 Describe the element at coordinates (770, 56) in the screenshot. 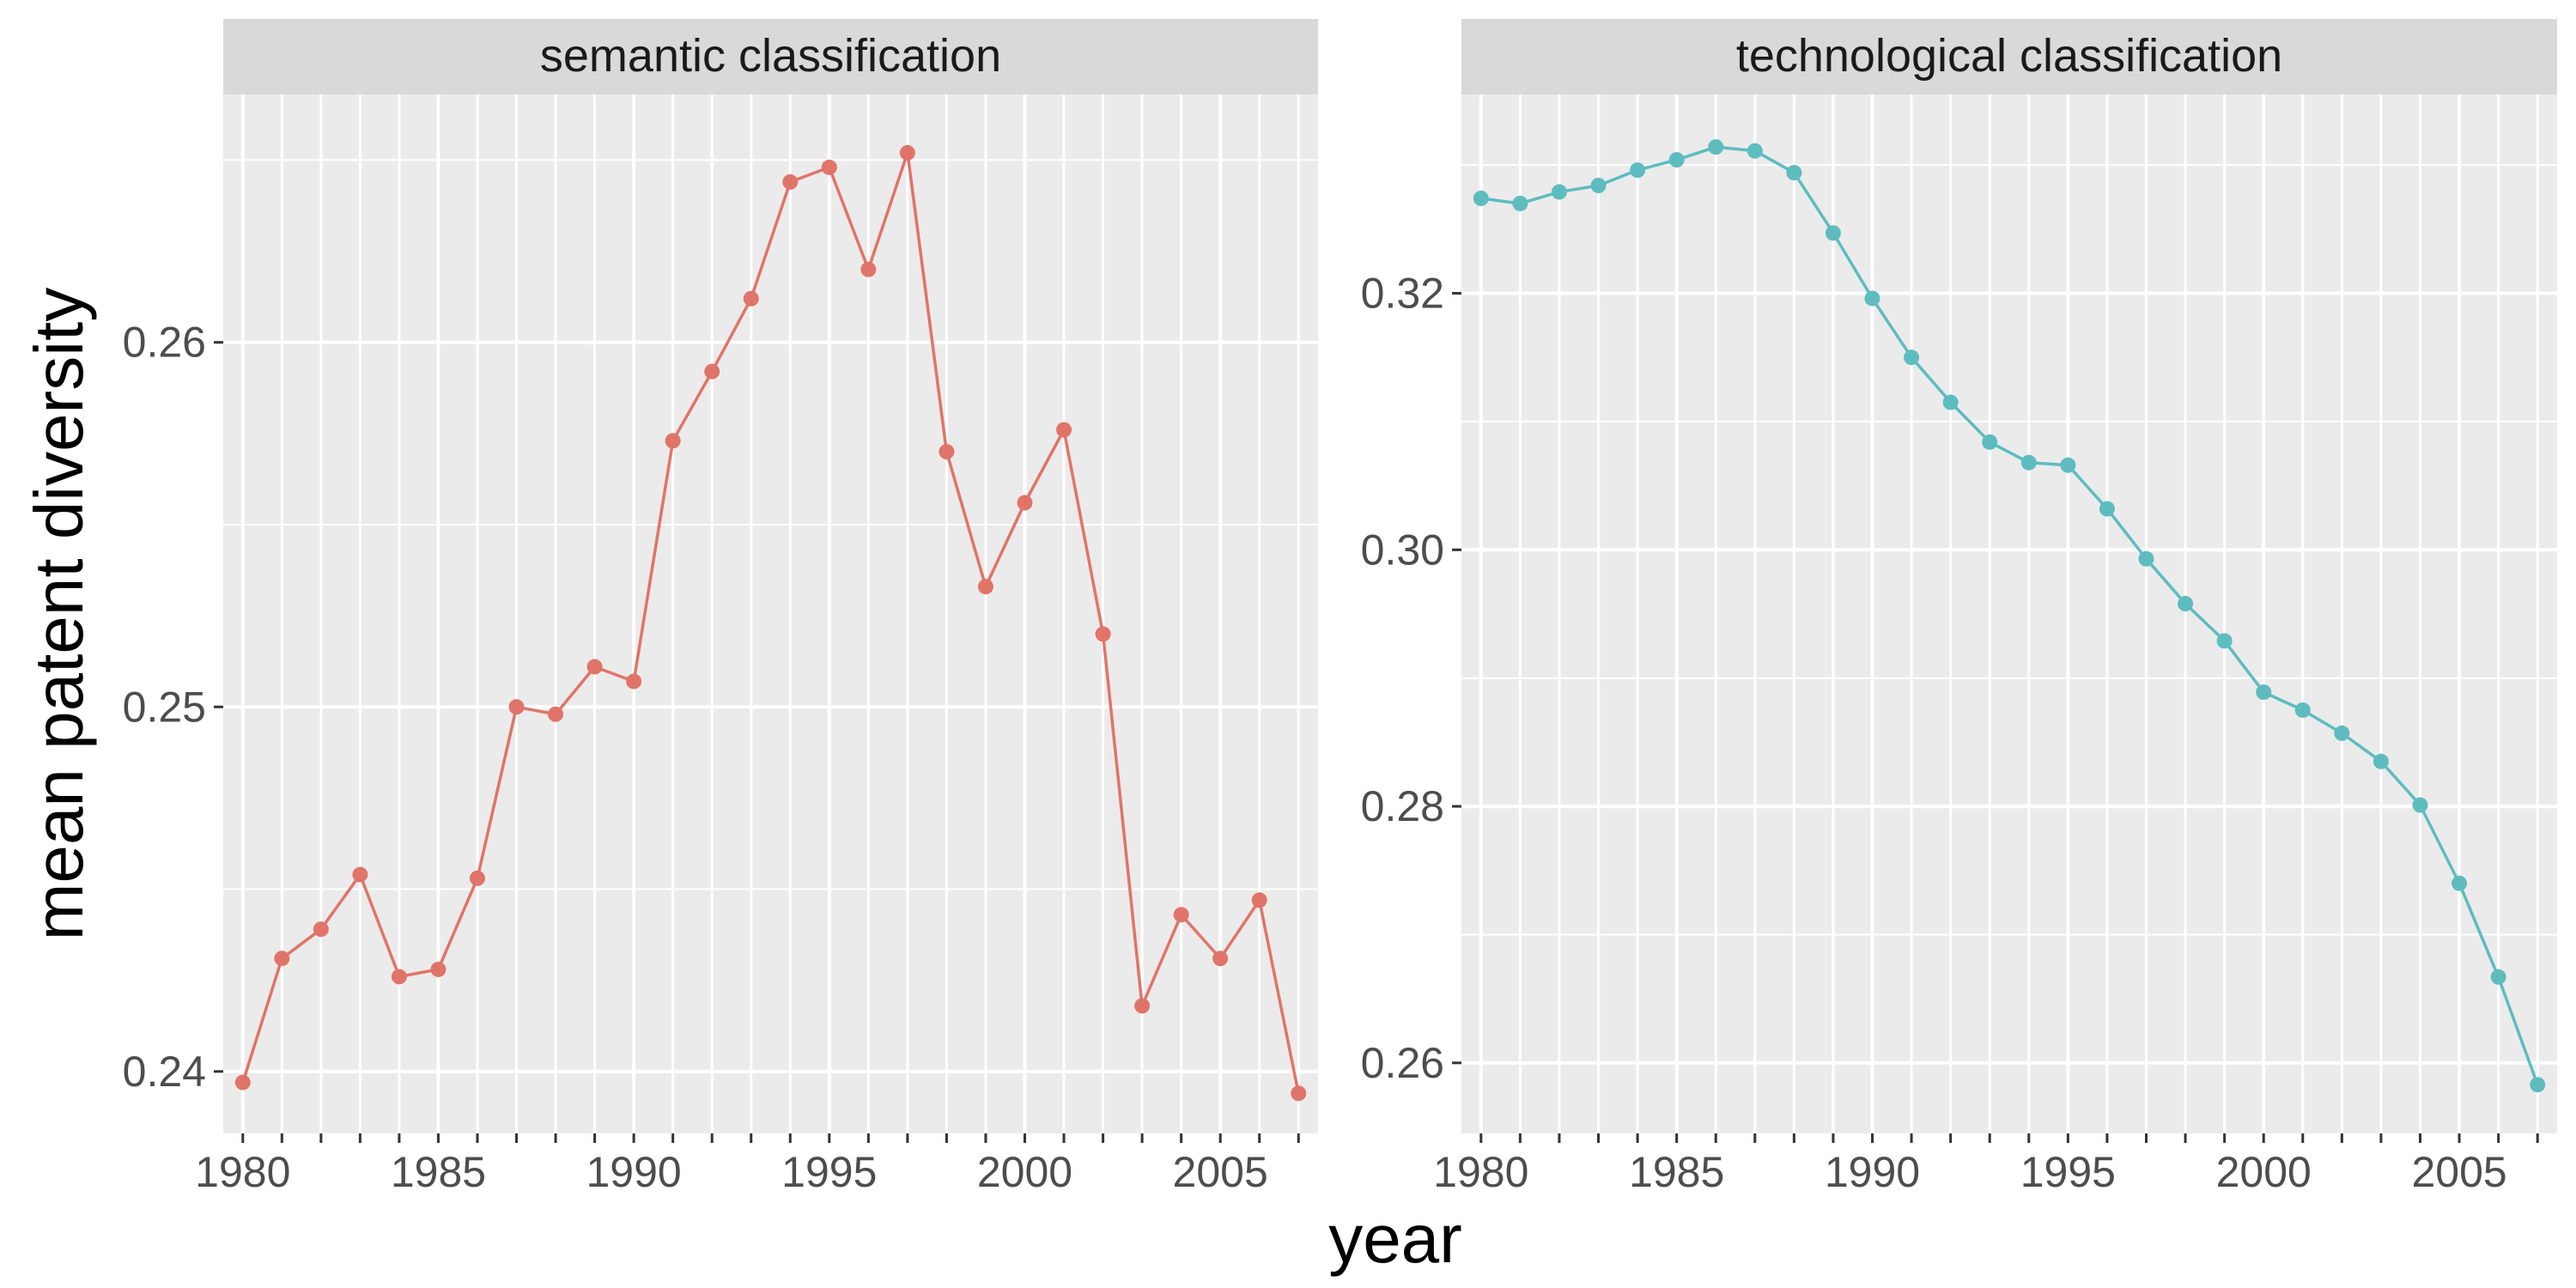

I see `facet-strip-label: semantic classification` at that location.